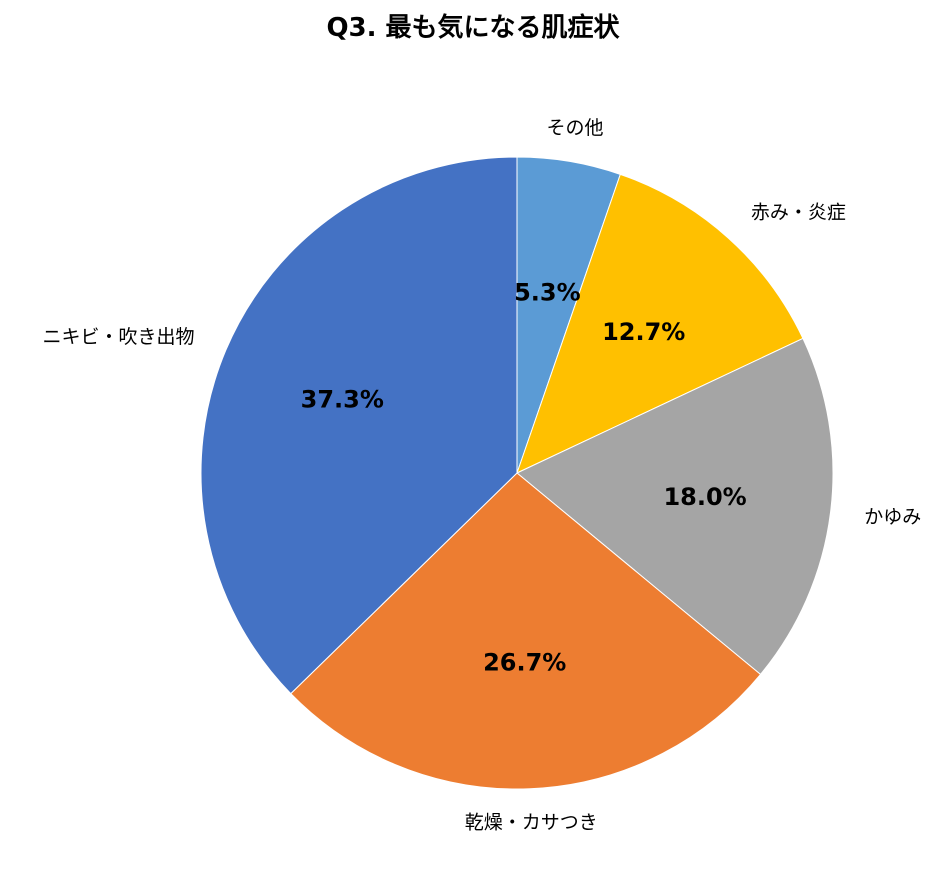 The width and height of the screenshot is (946, 883). What do you see at coordinates (643, 332) in the screenshot?
I see `slice-data-label: 12.7%` at bounding box center [643, 332].